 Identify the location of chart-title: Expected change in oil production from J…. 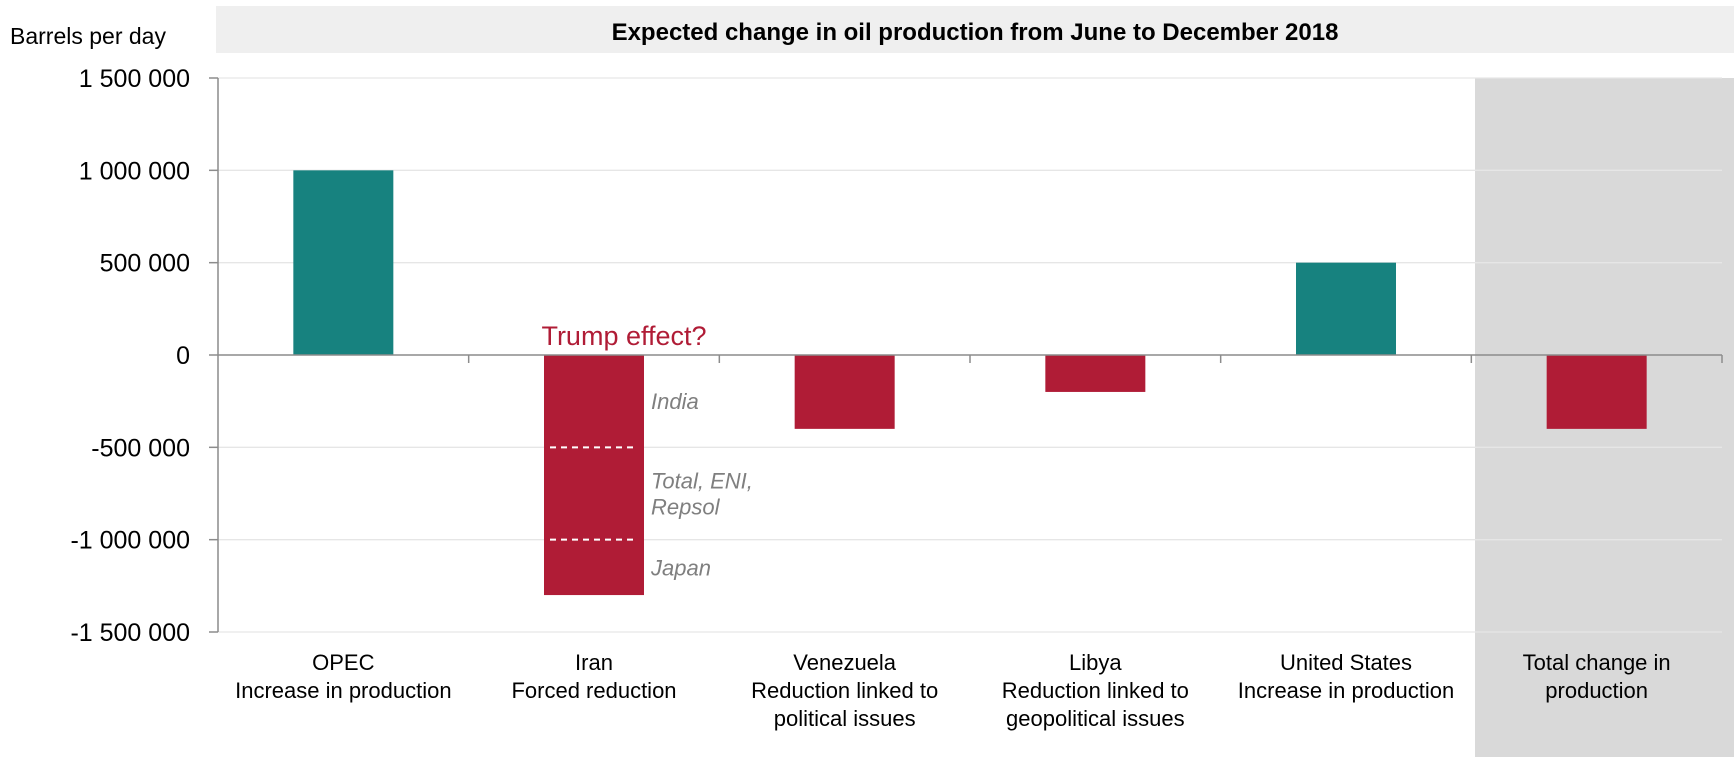
(975, 32).